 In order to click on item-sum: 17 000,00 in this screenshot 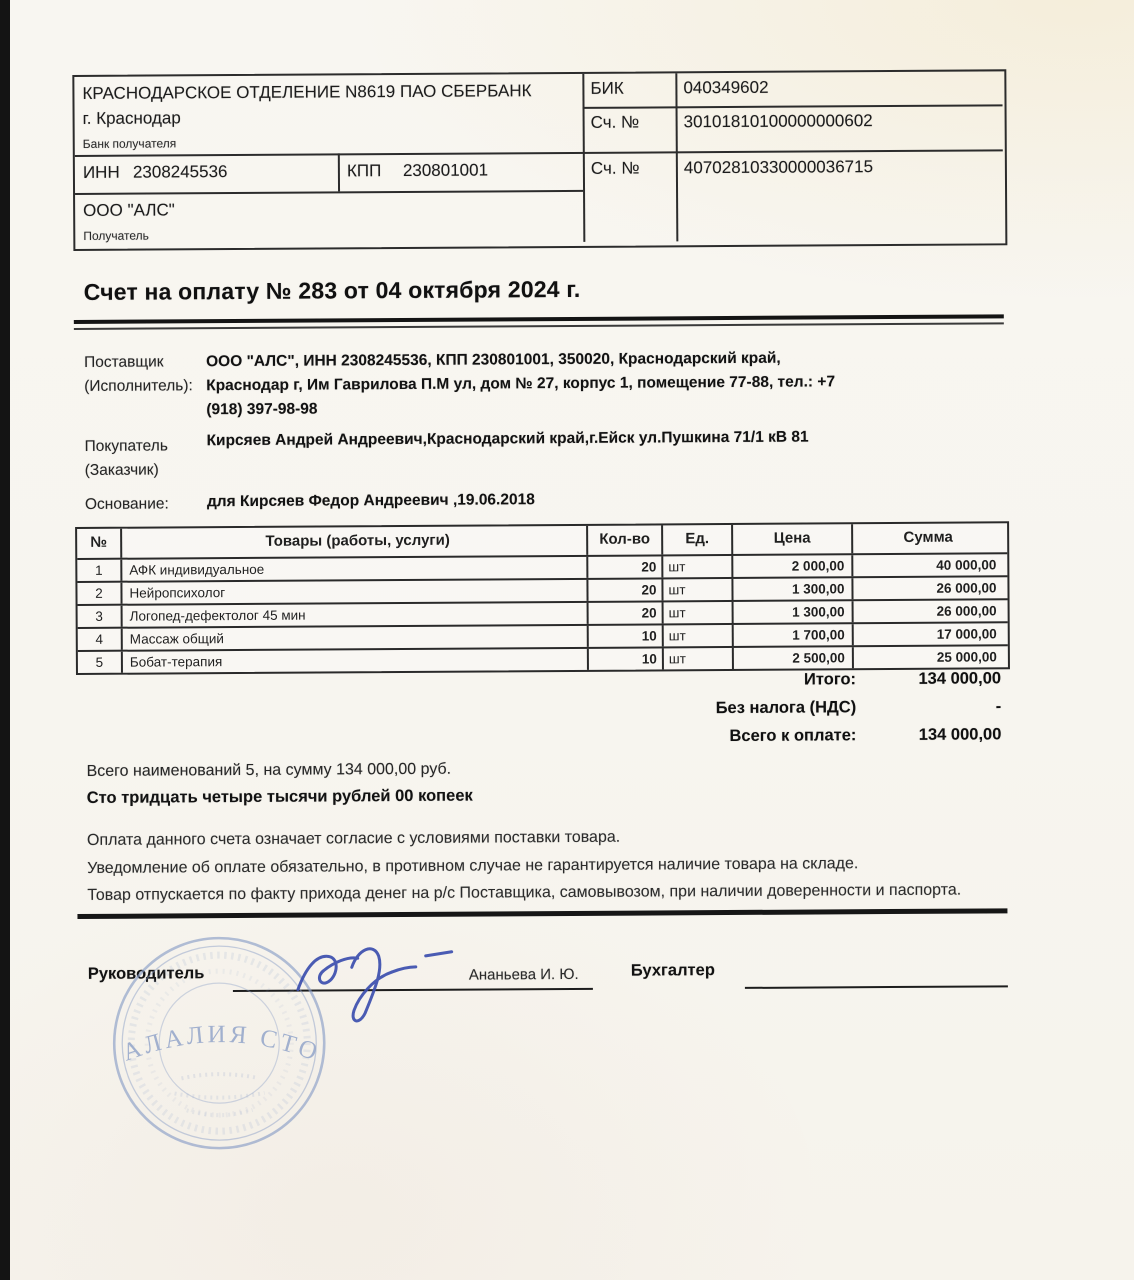, I will do `click(966, 634)`.